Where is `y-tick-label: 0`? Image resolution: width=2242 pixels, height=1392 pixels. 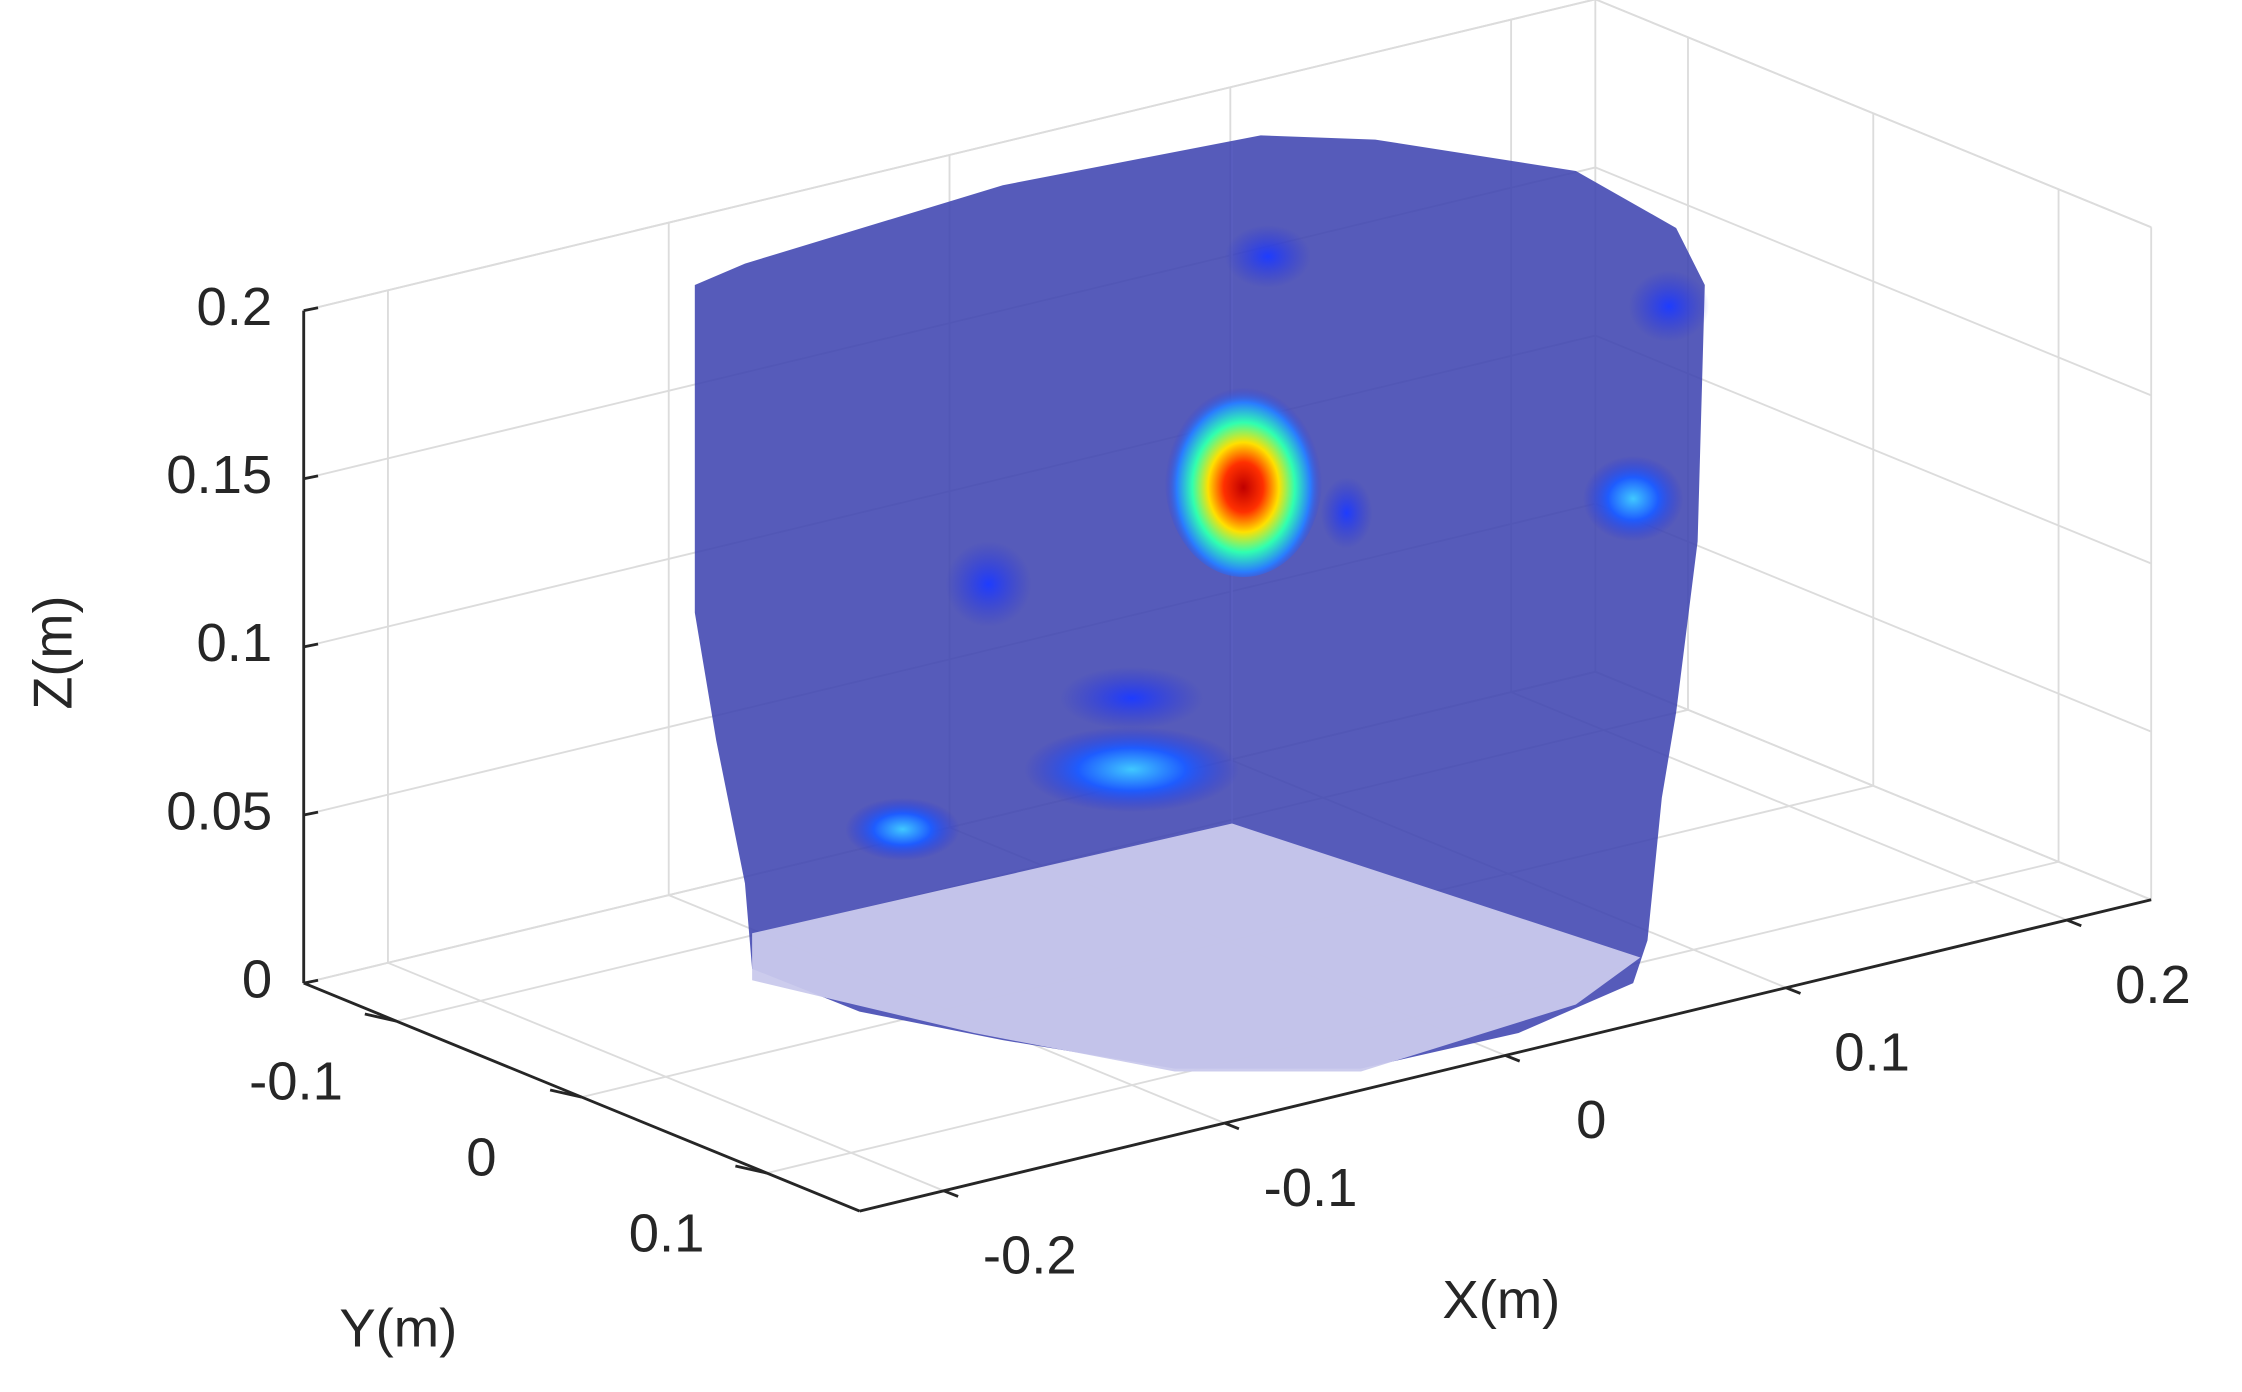
y-tick-label: 0 is located at coordinates (481, 1157).